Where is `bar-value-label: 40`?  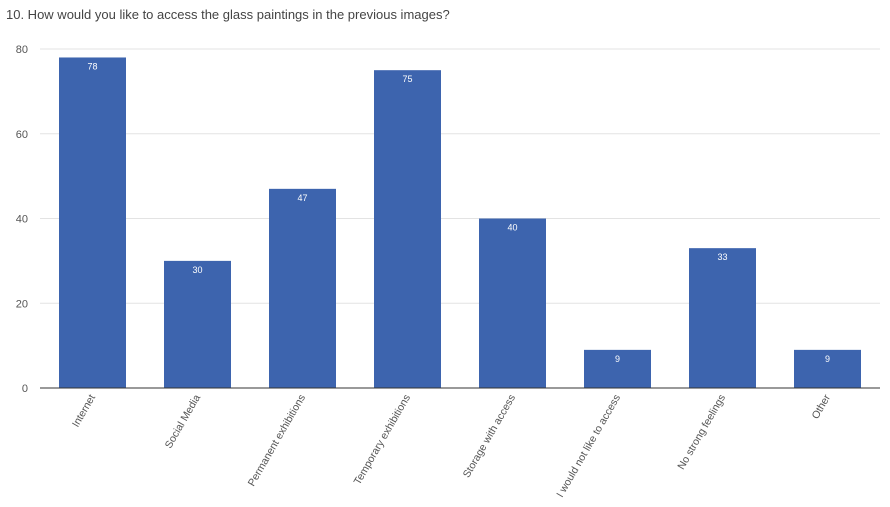
bar-value-label: 40 is located at coordinates (512, 228).